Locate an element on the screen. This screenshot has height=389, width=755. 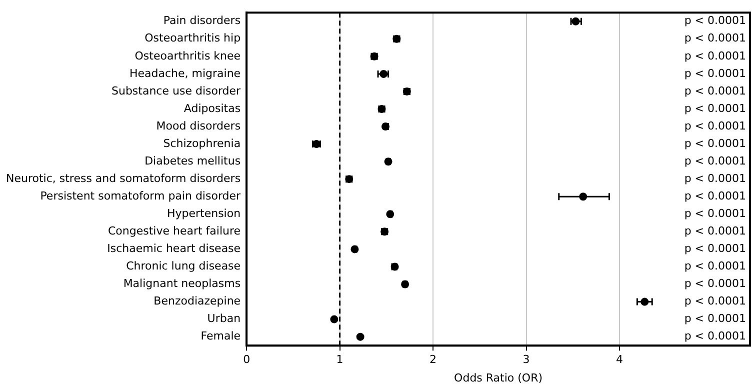
x-axis-title: Odds Ratio (OR) is located at coordinates (498, 377).